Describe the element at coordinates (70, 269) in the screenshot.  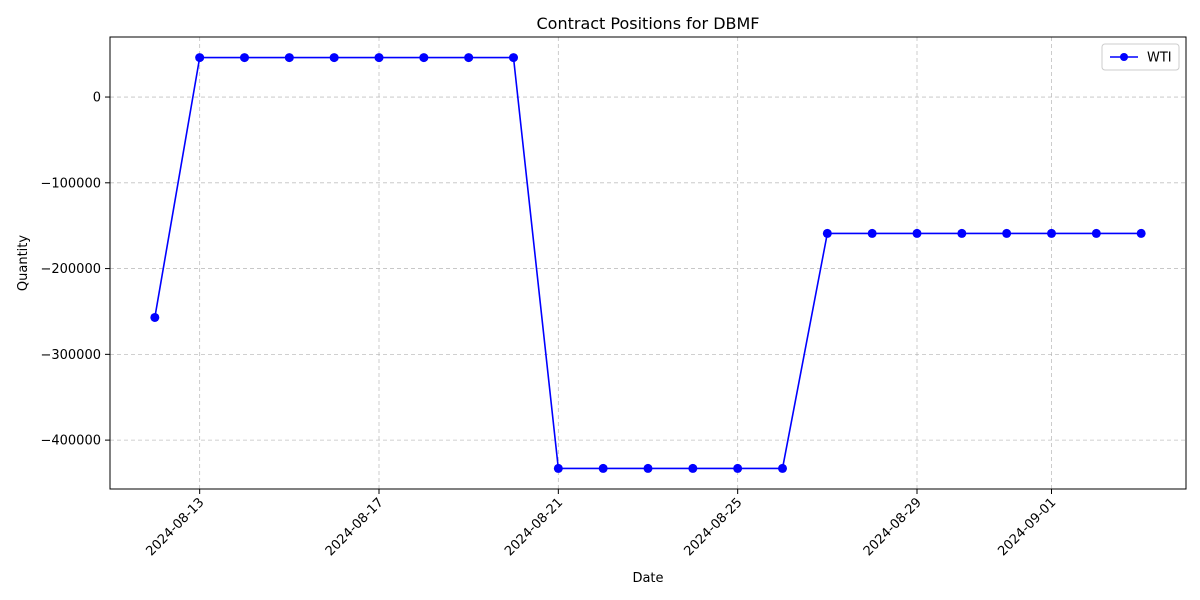
I see `y-tick-label: −200000` at that location.